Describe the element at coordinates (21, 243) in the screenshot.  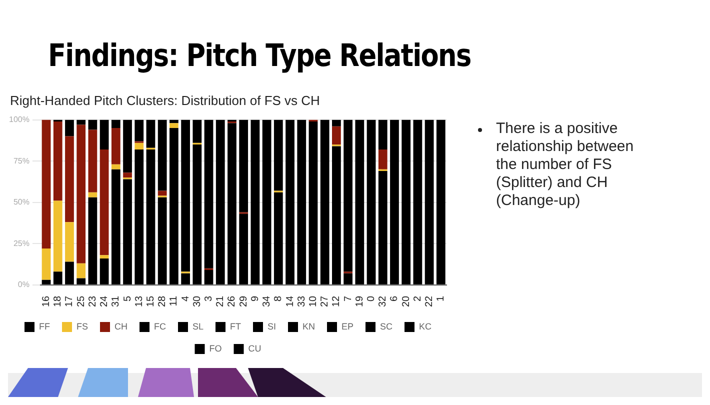
I see `y-tick-label: 25%` at that location.